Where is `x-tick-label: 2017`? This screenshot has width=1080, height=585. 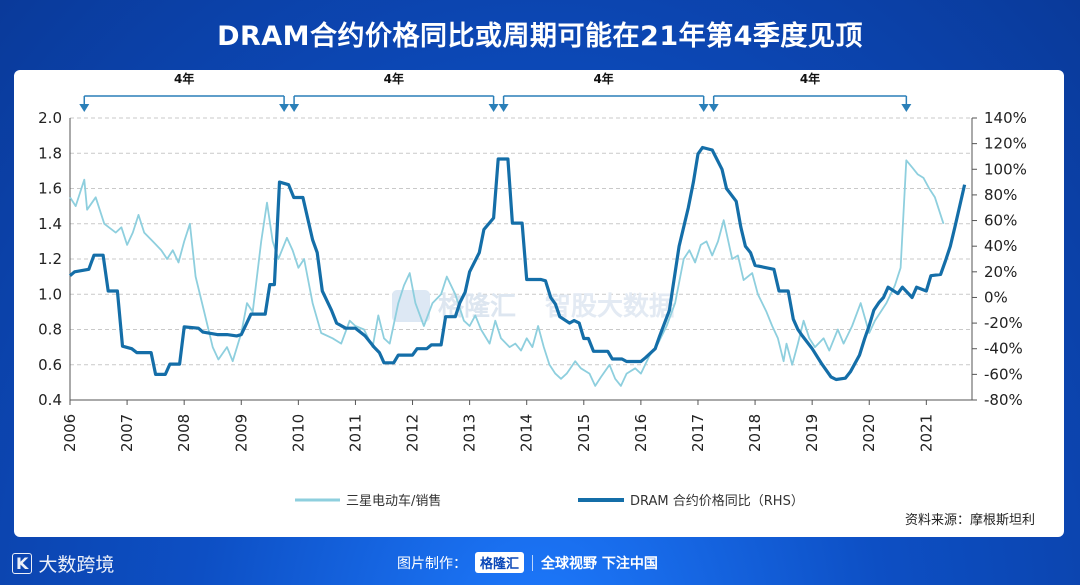 x-tick-label: 2017 is located at coordinates (698, 433).